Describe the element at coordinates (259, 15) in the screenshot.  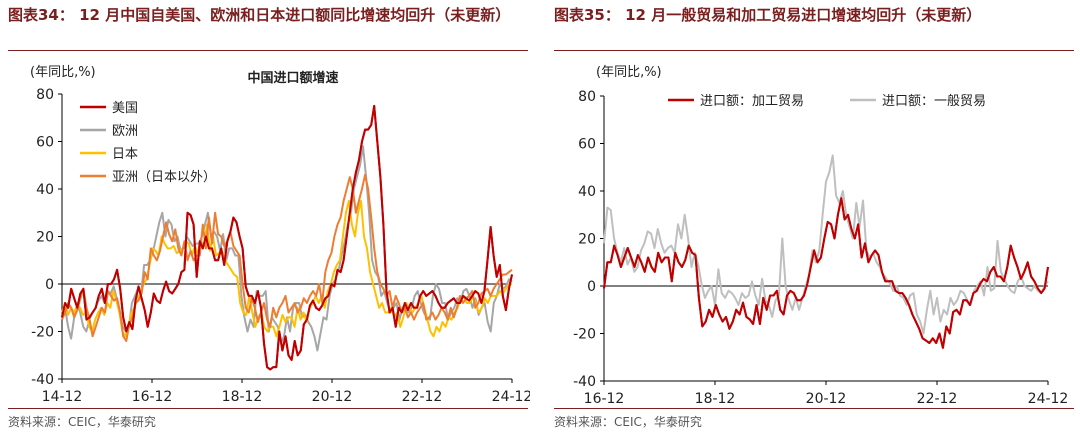
I see `figure-title: 图表34： 12 月中国自美国、欧洲和日本进口额同比增速均回升（未更新）` at that location.